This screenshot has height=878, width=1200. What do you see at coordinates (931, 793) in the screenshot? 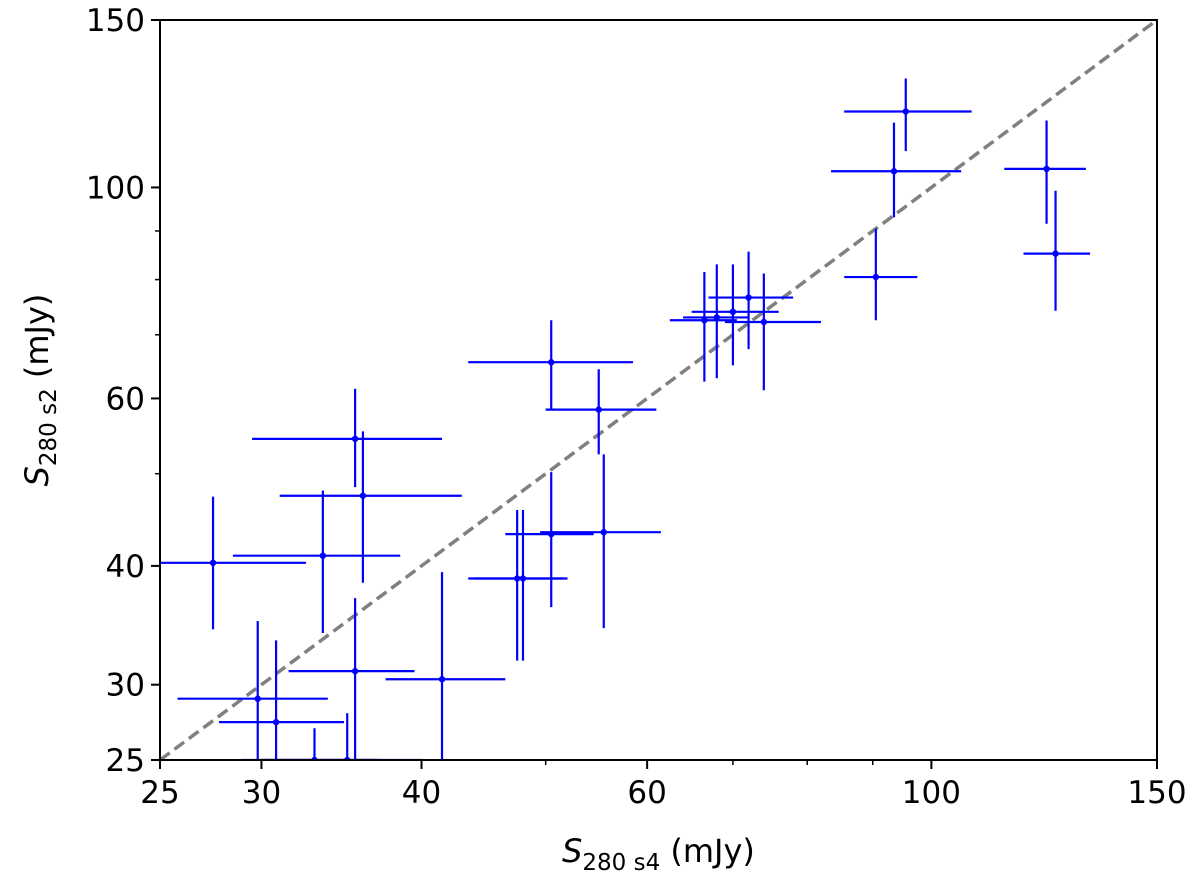
I see `x-tick-label: 100` at bounding box center [931, 793].